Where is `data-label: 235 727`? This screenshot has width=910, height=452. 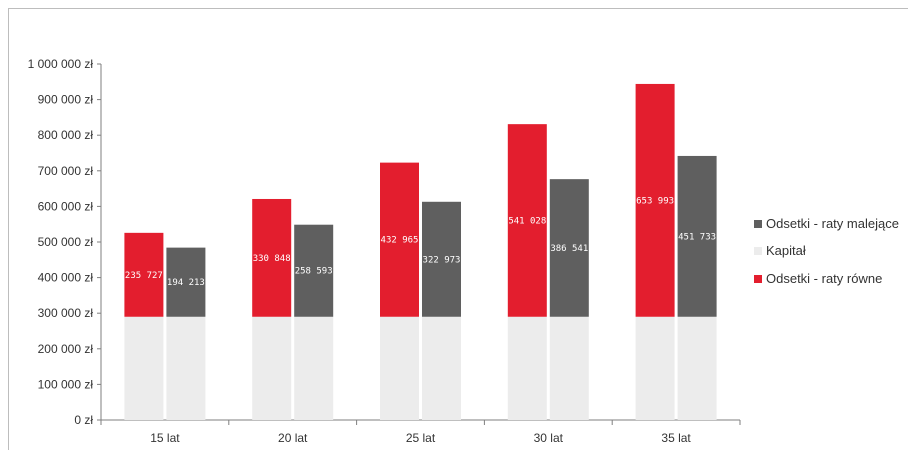
data-label: 235 727 is located at coordinates (144, 276).